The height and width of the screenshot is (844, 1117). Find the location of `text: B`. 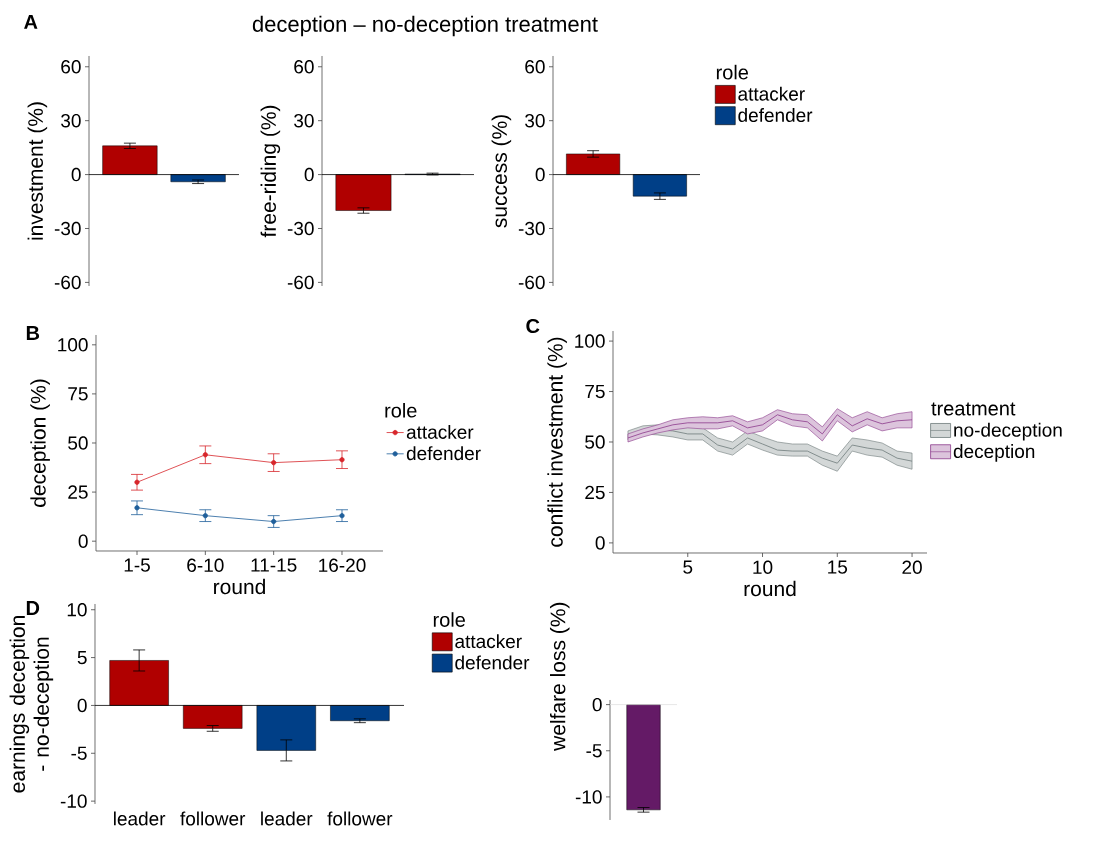

text: B is located at coordinates (33, 333).